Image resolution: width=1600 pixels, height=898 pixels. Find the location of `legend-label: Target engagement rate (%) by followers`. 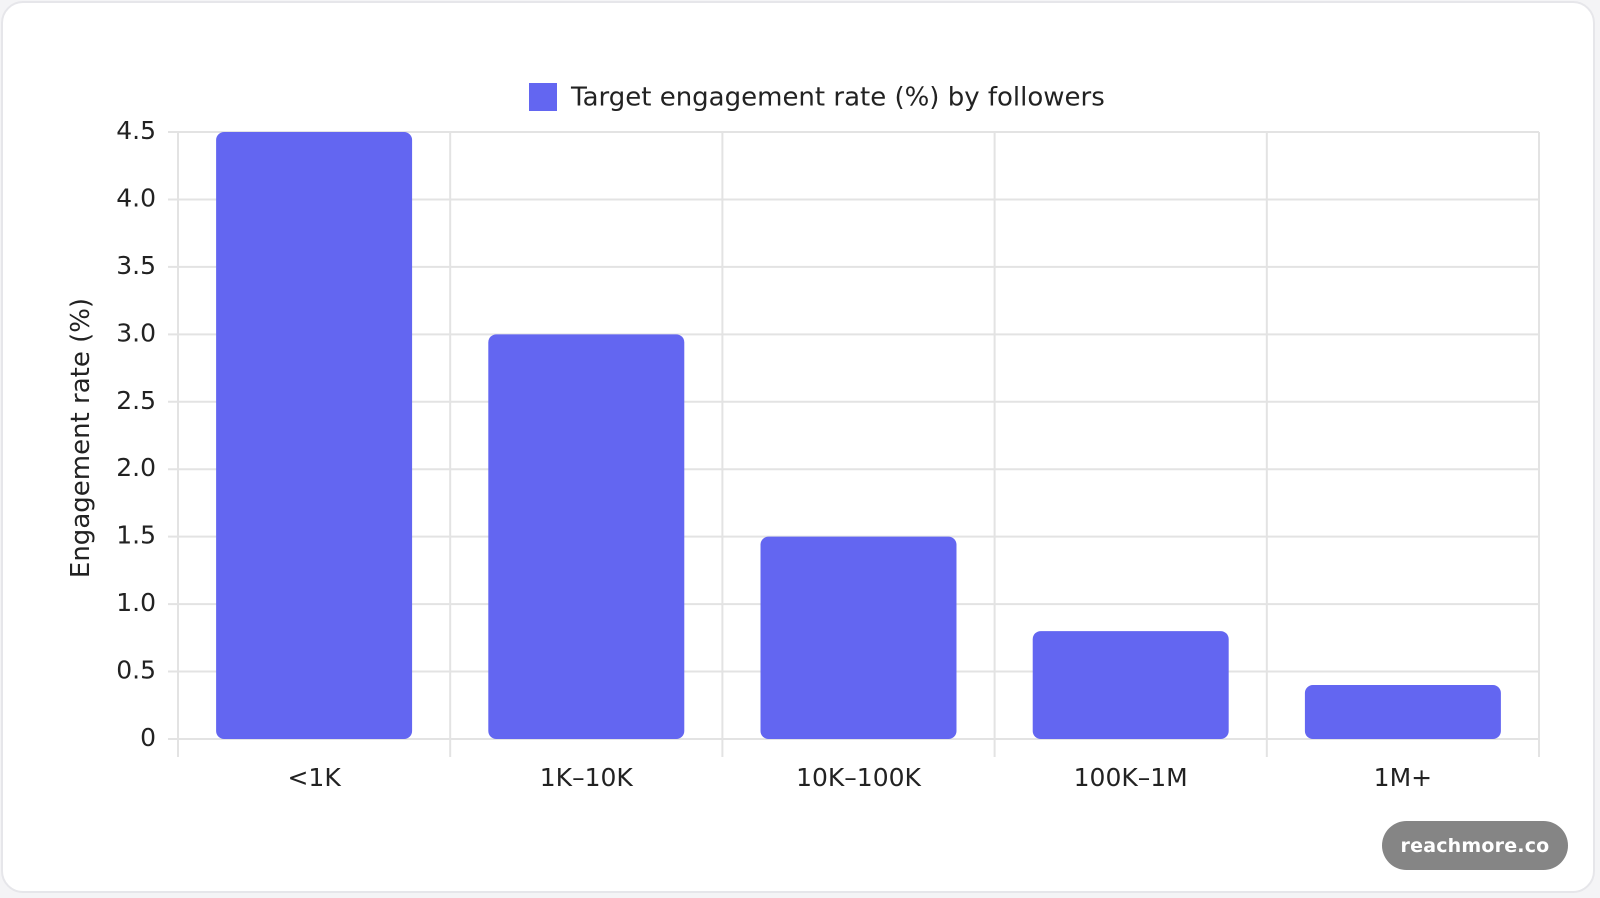

legend-label: Target engagement rate (%) by followers is located at coordinates (837, 98).